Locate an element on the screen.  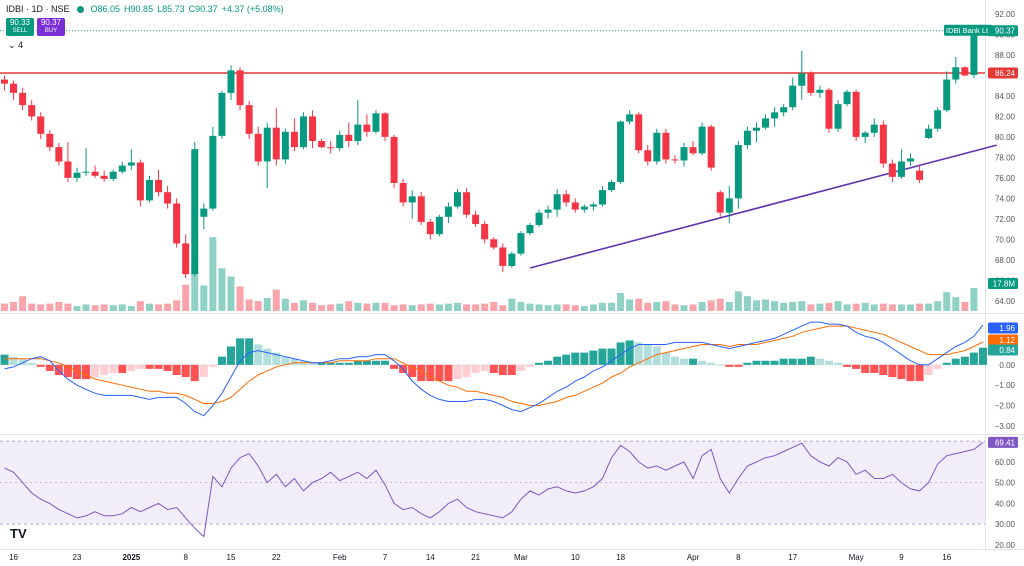
time-tick-label: 16 is located at coordinates (946, 557).